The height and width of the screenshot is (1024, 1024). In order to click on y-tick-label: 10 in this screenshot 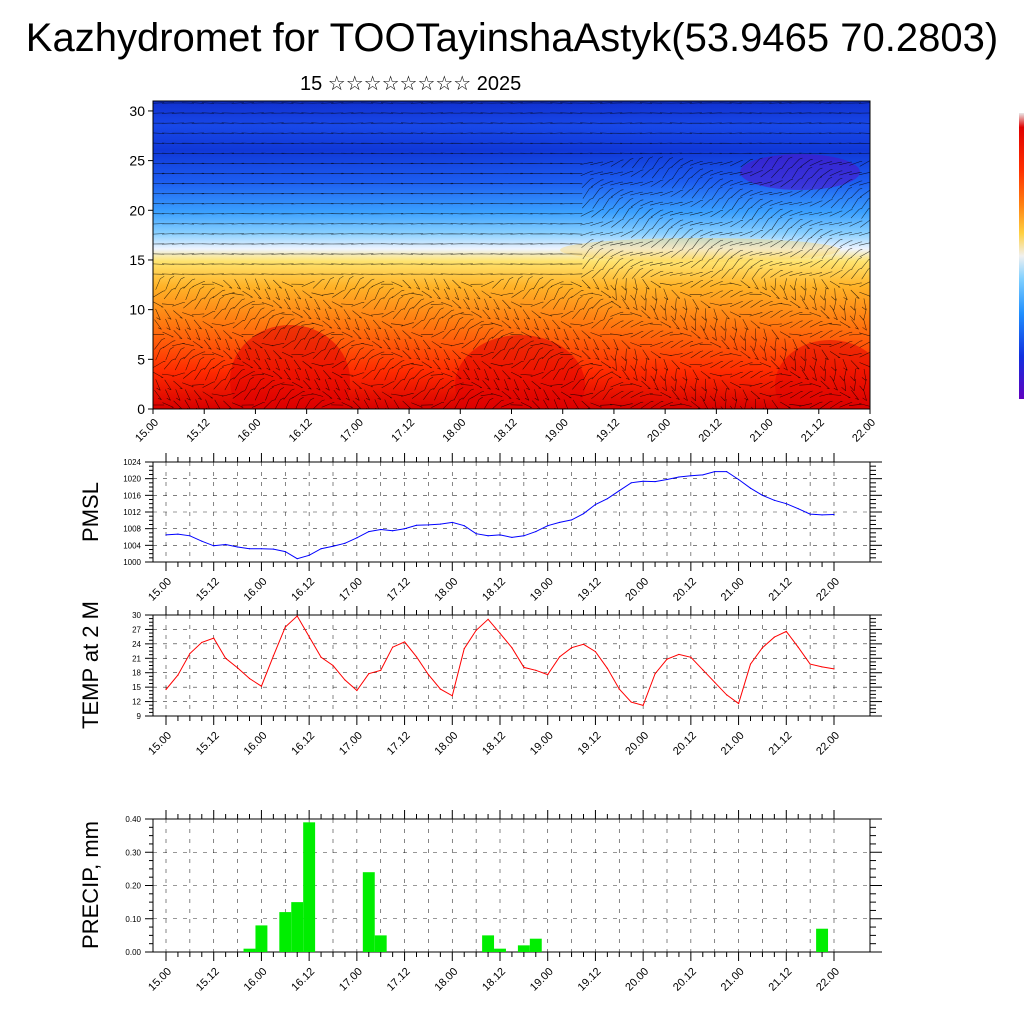, I will do `click(137, 310)`.